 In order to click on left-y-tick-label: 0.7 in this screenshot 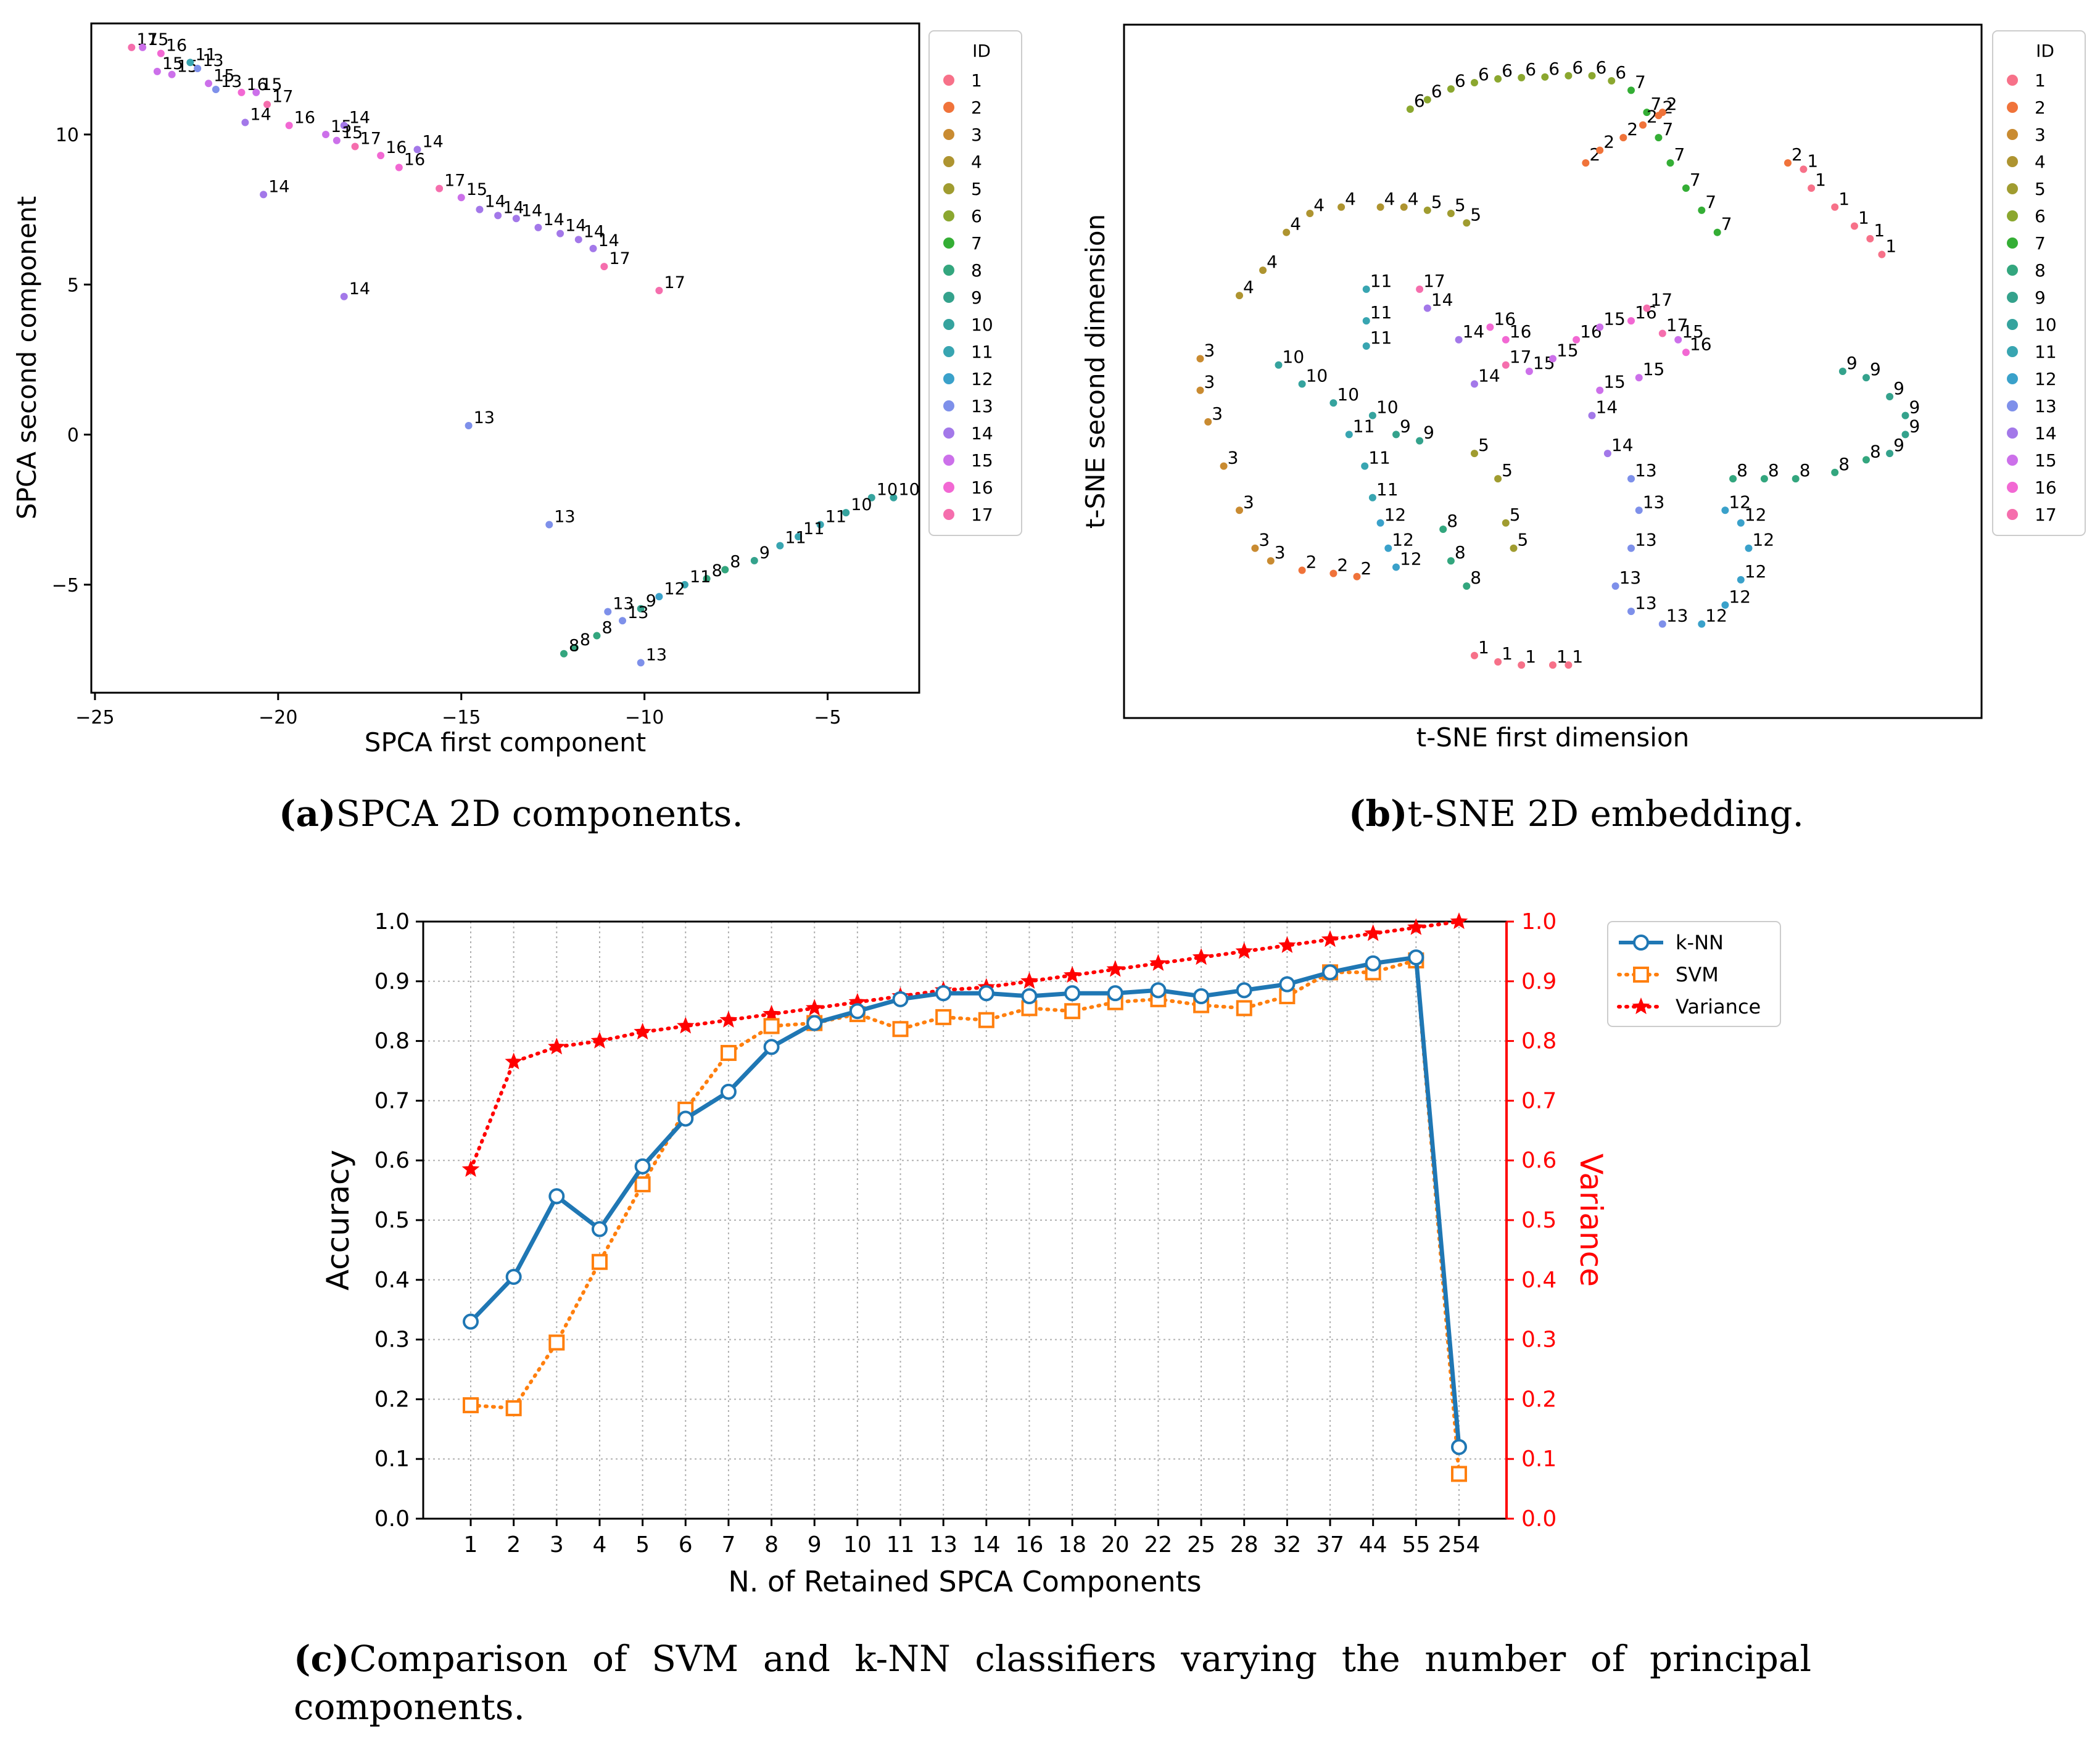, I will do `click(392, 1100)`.